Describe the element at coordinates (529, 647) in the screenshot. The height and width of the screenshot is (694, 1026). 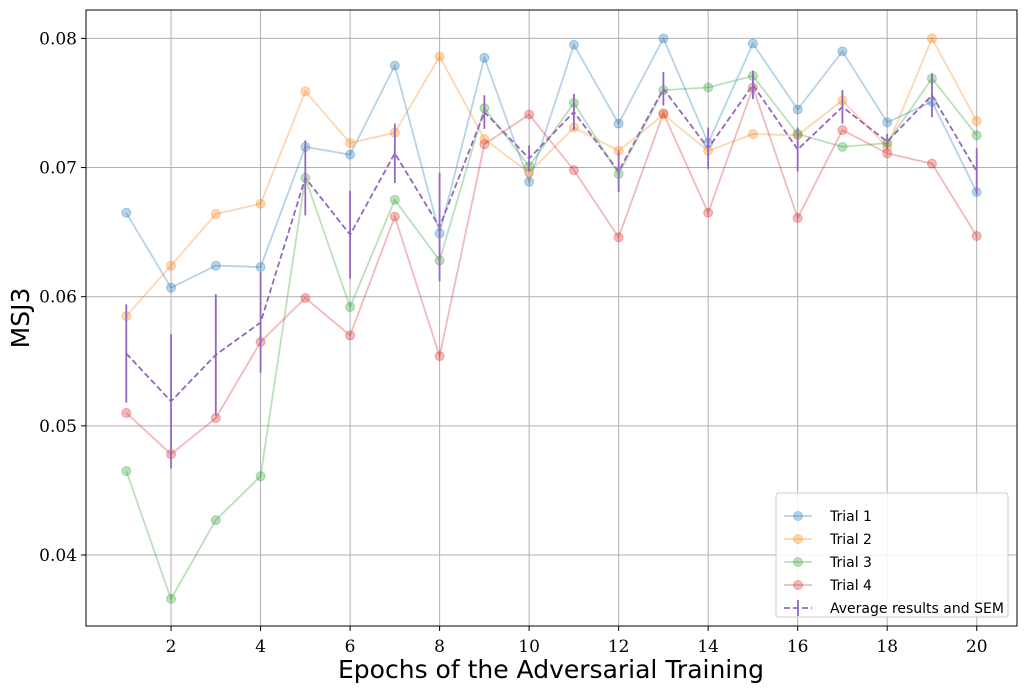
I see `x-tick-label: 10` at that location.